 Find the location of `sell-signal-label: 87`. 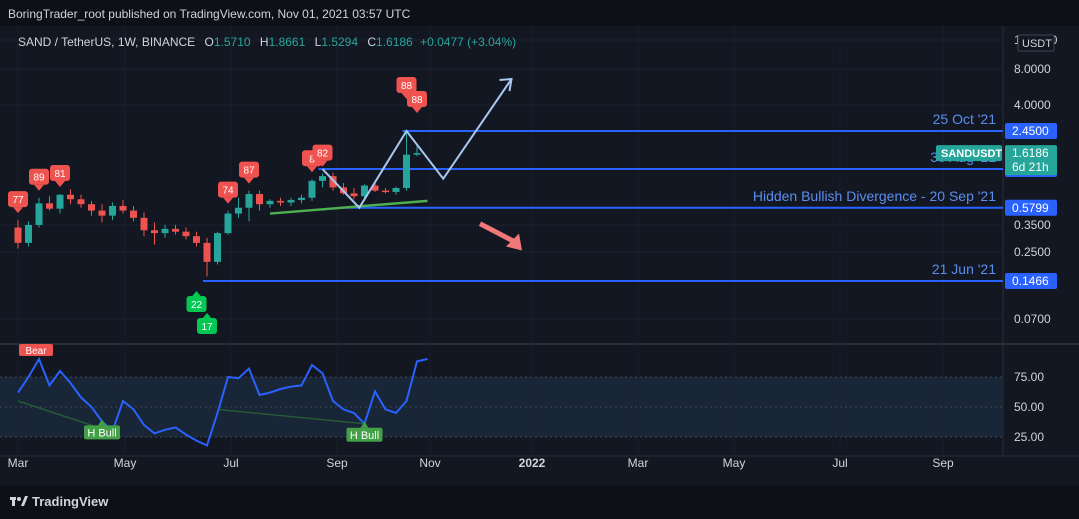

sell-signal-label: 87 is located at coordinates (249, 171).